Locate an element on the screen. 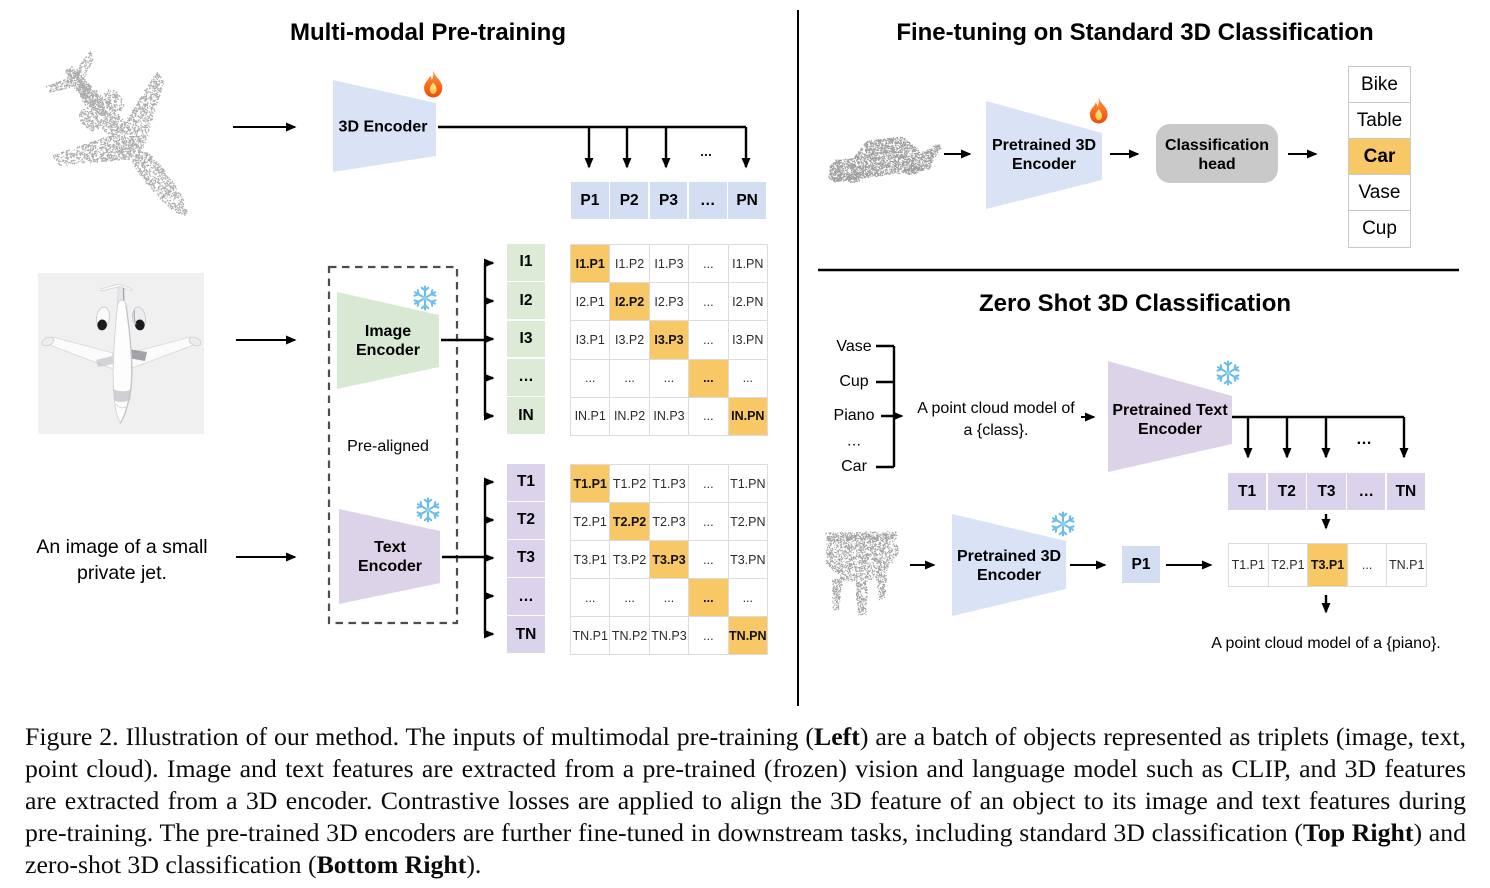 This screenshot has height=888, width=1490. zero-shot-class-word: Vase is located at coordinates (854, 346).